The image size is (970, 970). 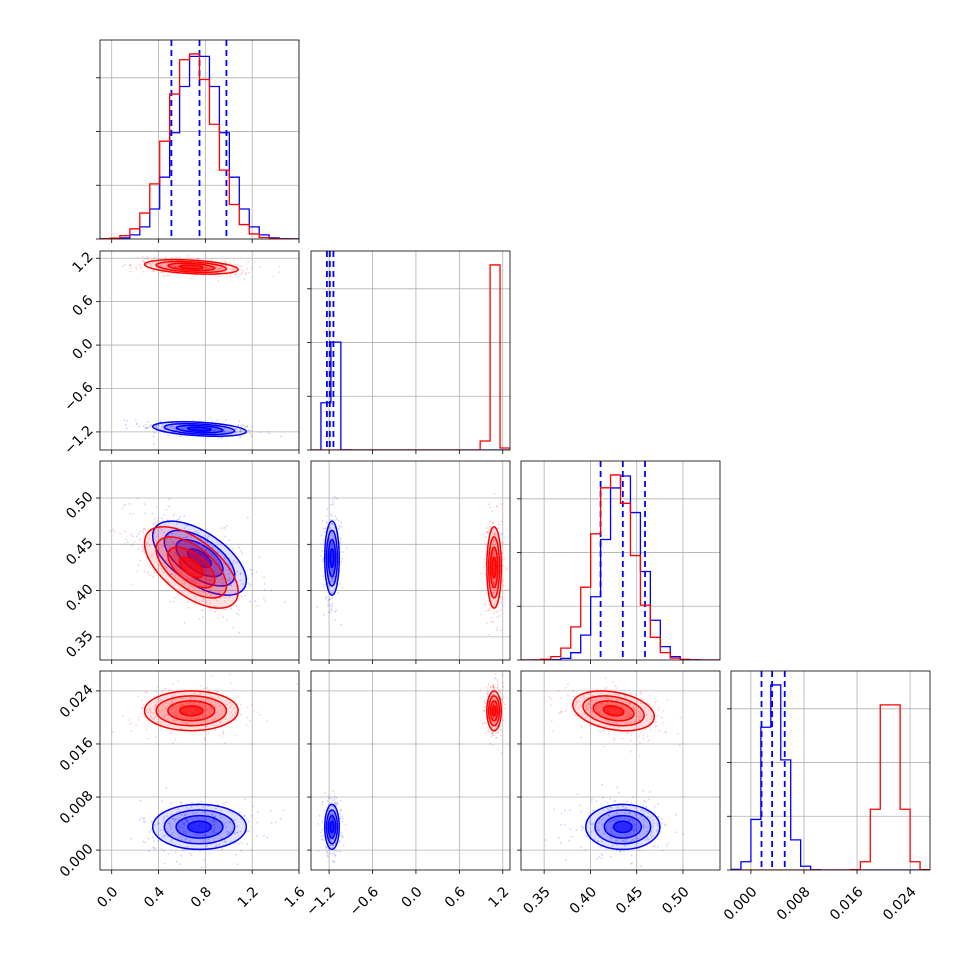 I want to click on x-tick-label: 1.2, so click(x=248, y=897).